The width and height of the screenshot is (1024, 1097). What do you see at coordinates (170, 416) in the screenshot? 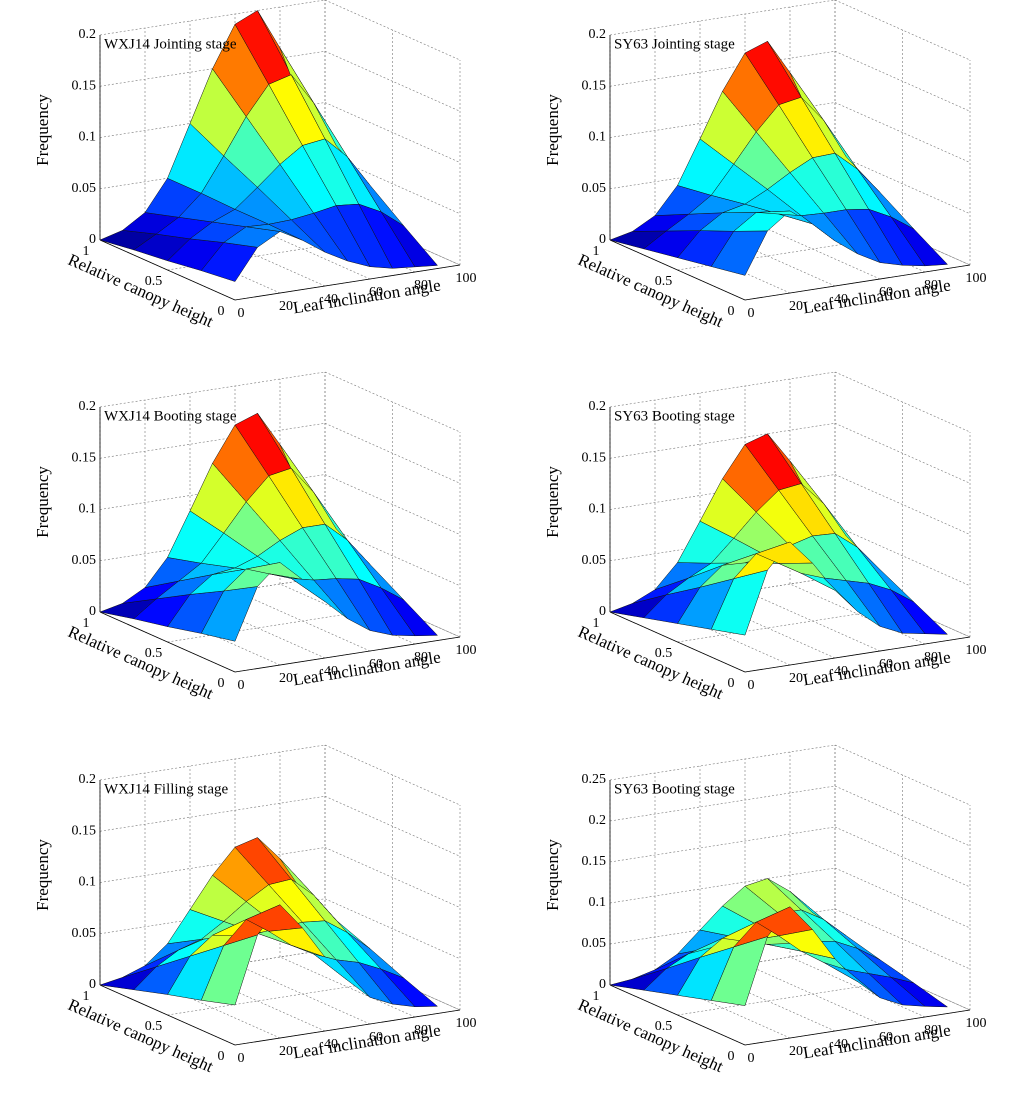
I see `panel-title: WXJ14 Booting stage` at bounding box center [170, 416].